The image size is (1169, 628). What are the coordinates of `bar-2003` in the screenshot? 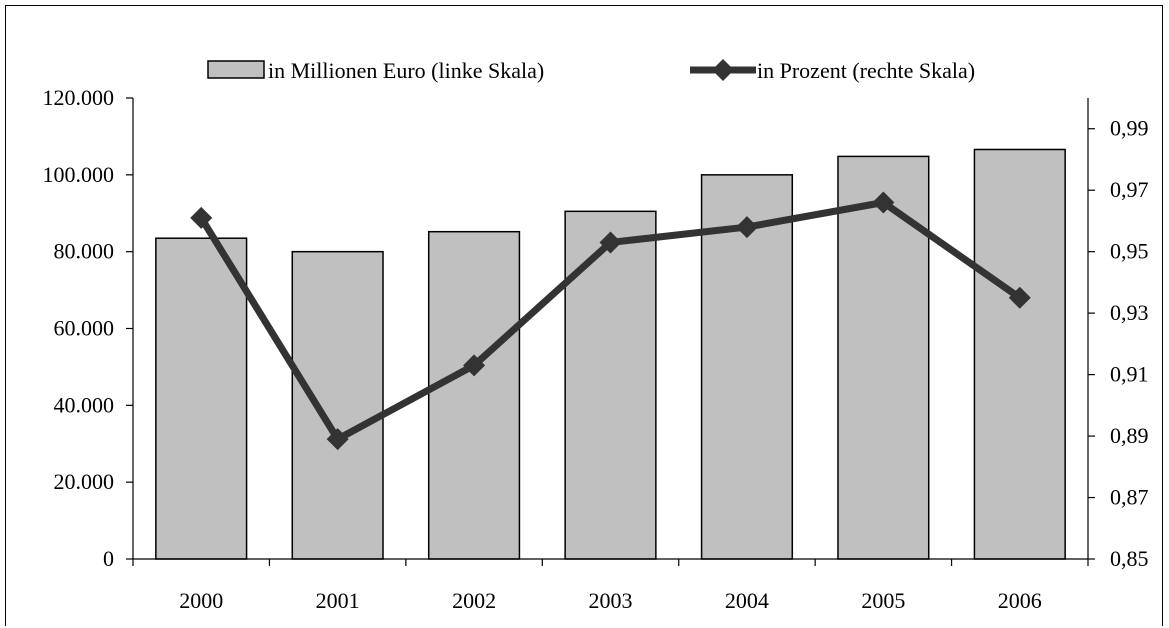 It's located at (610, 385).